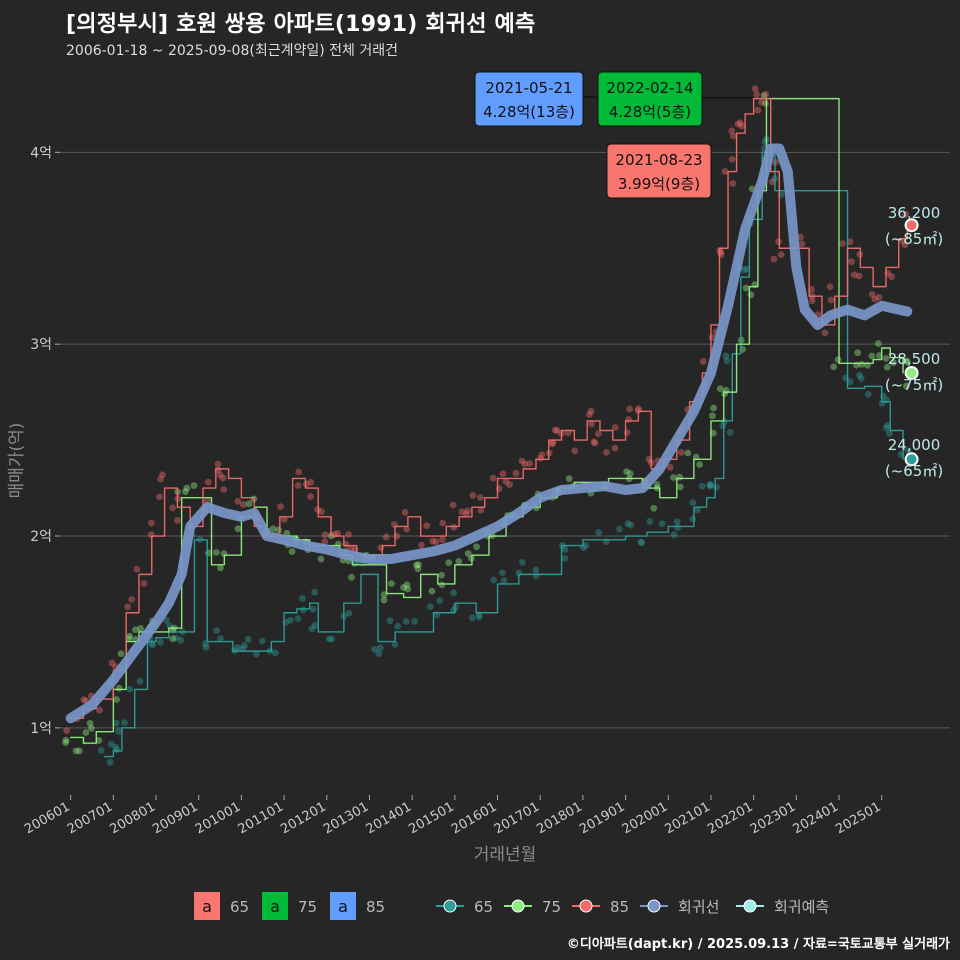 This screenshot has width=960, height=960. What do you see at coordinates (645, 818) in the screenshot?
I see `x-tick-label: 202001` at bounding box center [645, 818].